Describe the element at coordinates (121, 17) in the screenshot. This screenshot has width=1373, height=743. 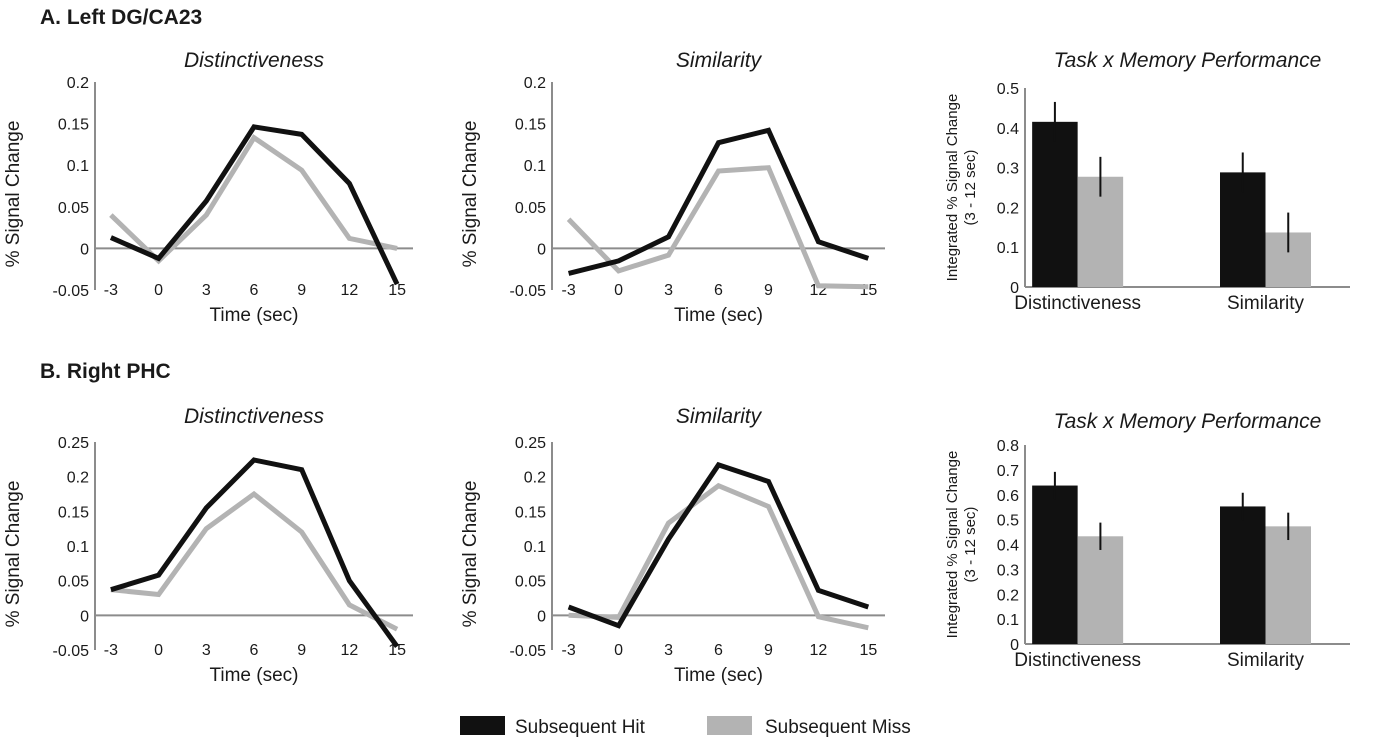
I see `panel-a-title: A. Left DG/CA23` at that location.